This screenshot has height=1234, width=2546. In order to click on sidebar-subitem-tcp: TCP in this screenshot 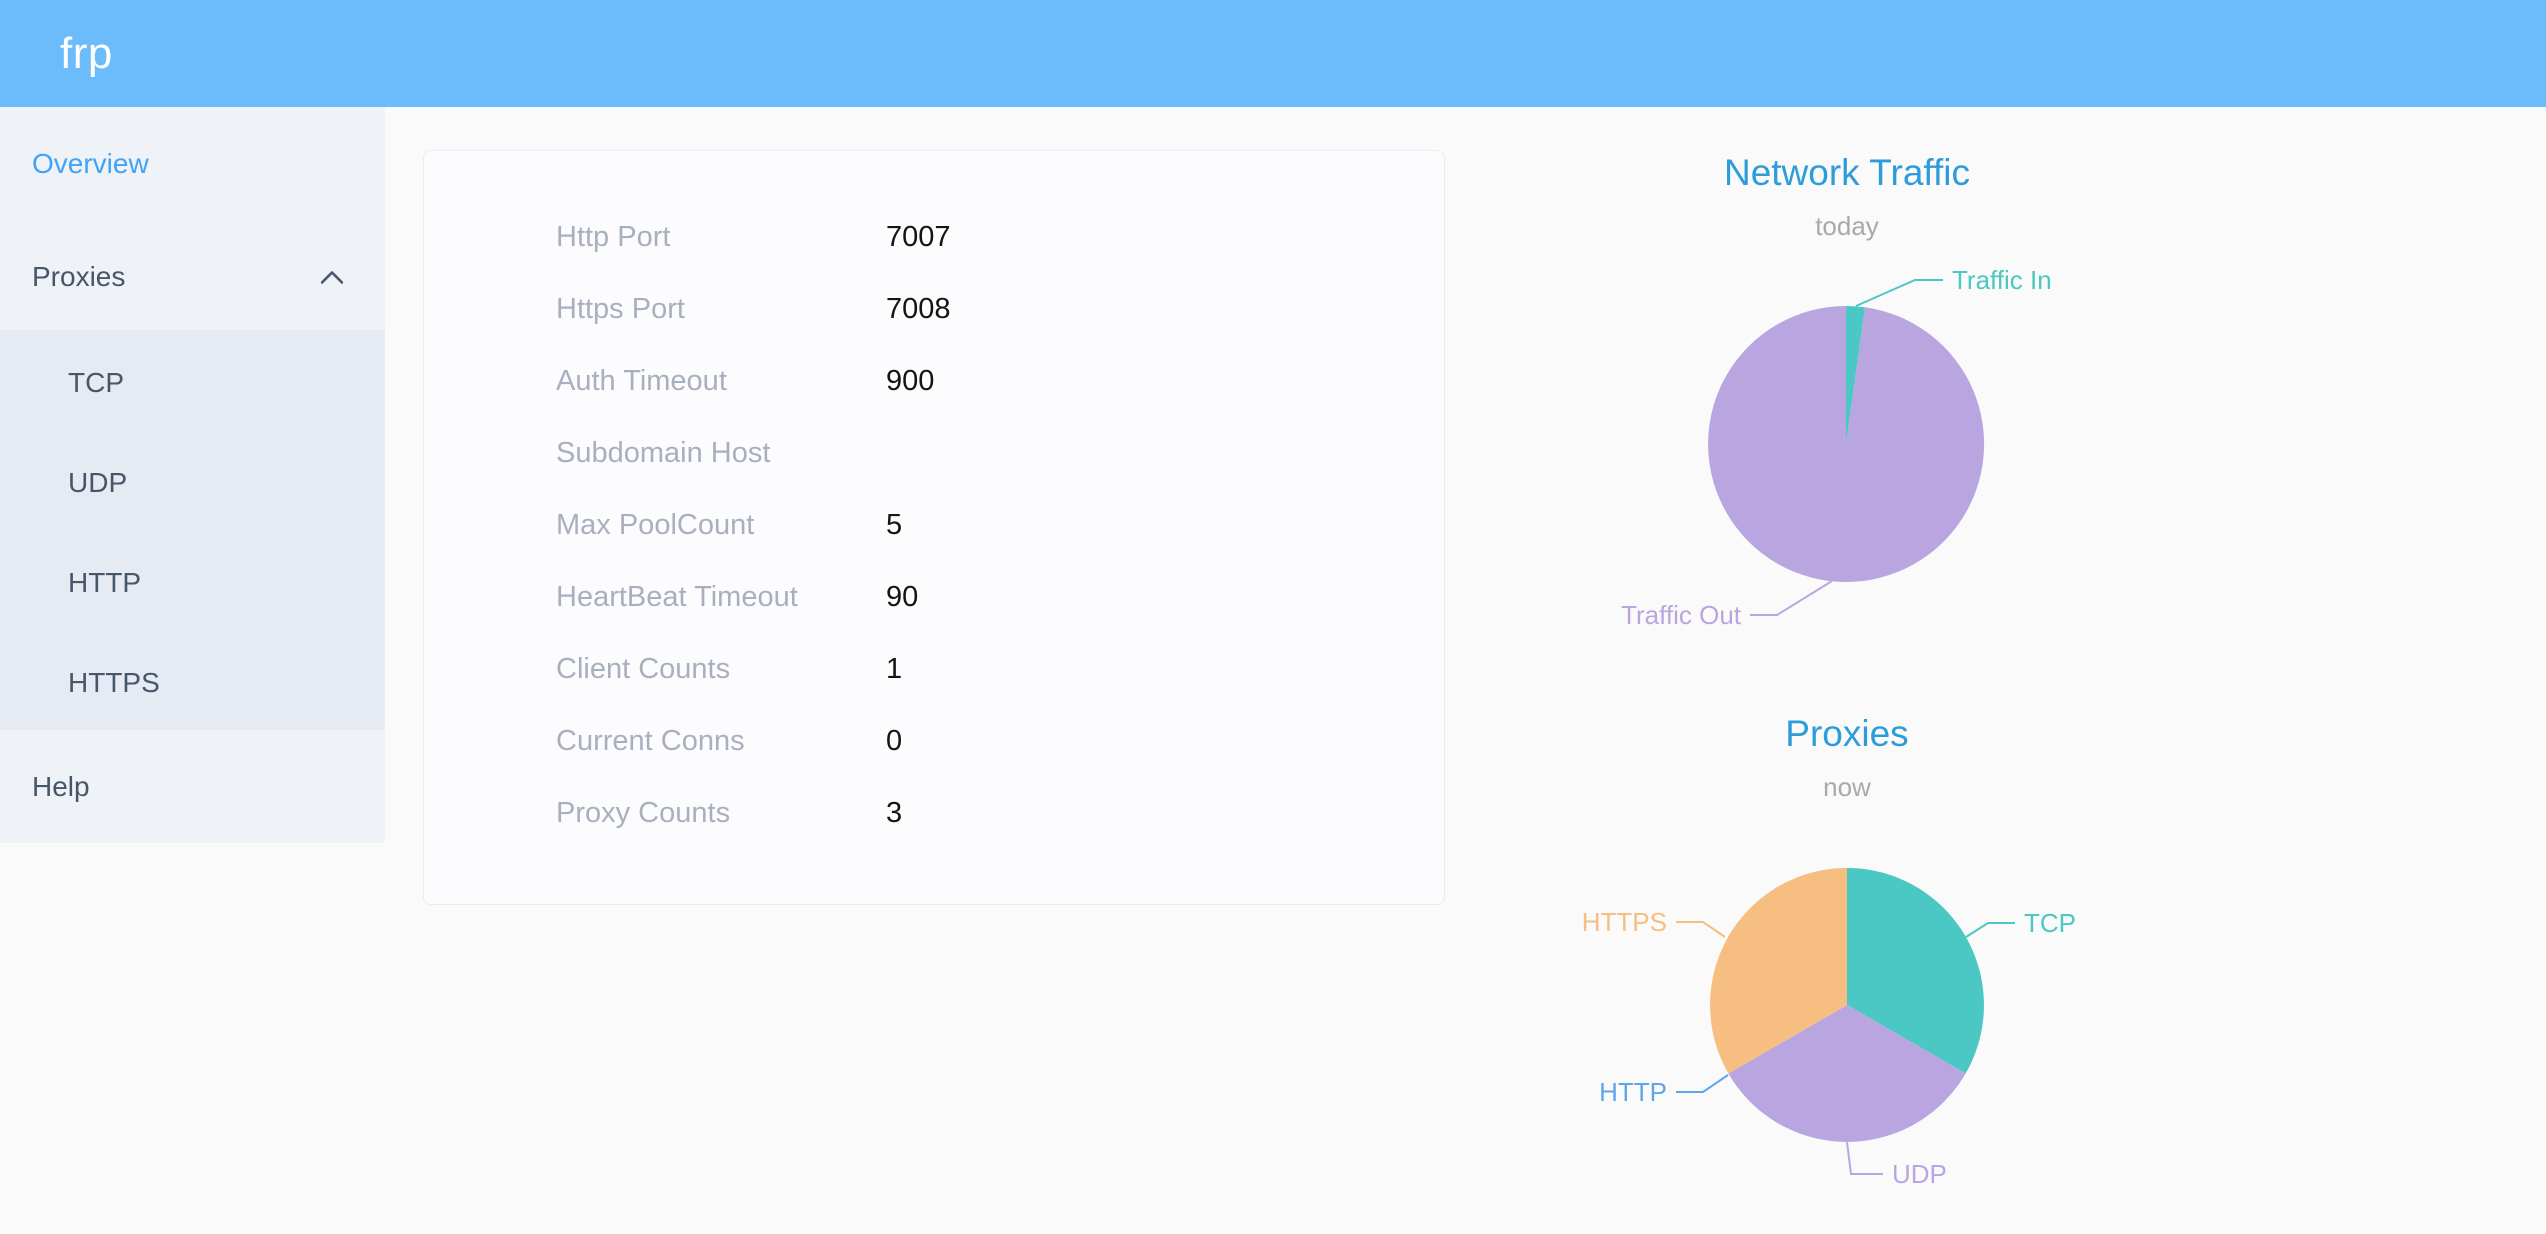, I will do `click(96, 382)`.